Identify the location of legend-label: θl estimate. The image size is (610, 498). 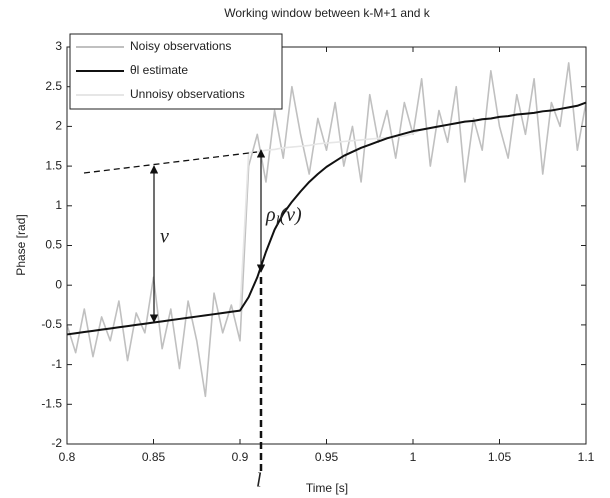
(159, 70).